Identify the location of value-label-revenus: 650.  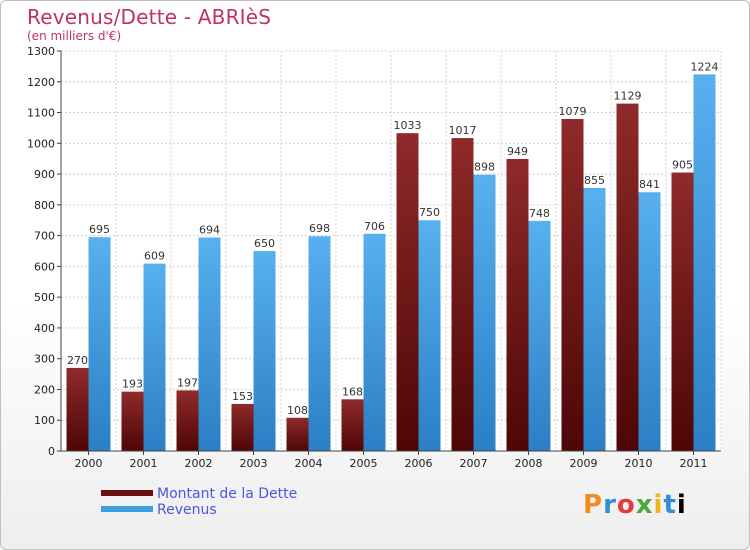
(264, 243).